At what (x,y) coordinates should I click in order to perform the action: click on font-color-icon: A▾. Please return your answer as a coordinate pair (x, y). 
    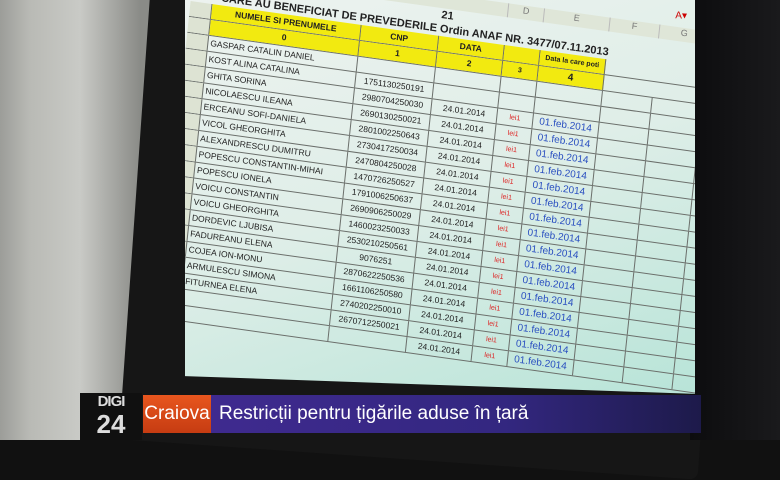
    Looking at the image, I should click on (681, 16).